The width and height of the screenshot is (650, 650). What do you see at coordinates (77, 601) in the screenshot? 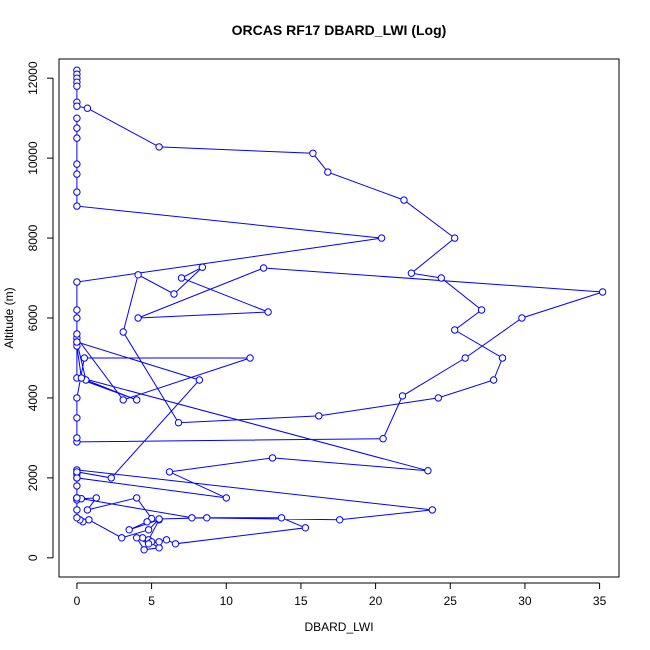
I see `x-tick-label: 0` at bounding box center [77, 601].